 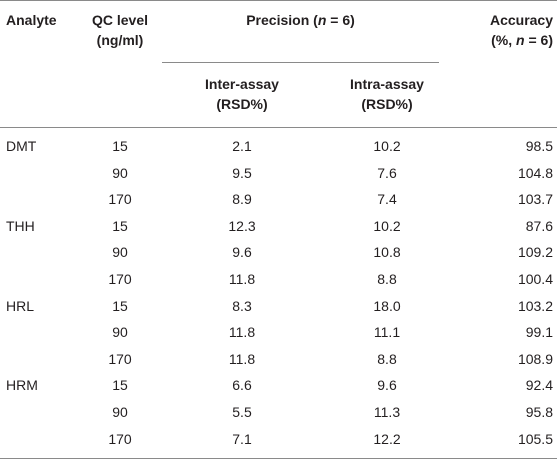 I want to click on header-accuracy-line2-prefix: (%,, so click(x=504, y=40).